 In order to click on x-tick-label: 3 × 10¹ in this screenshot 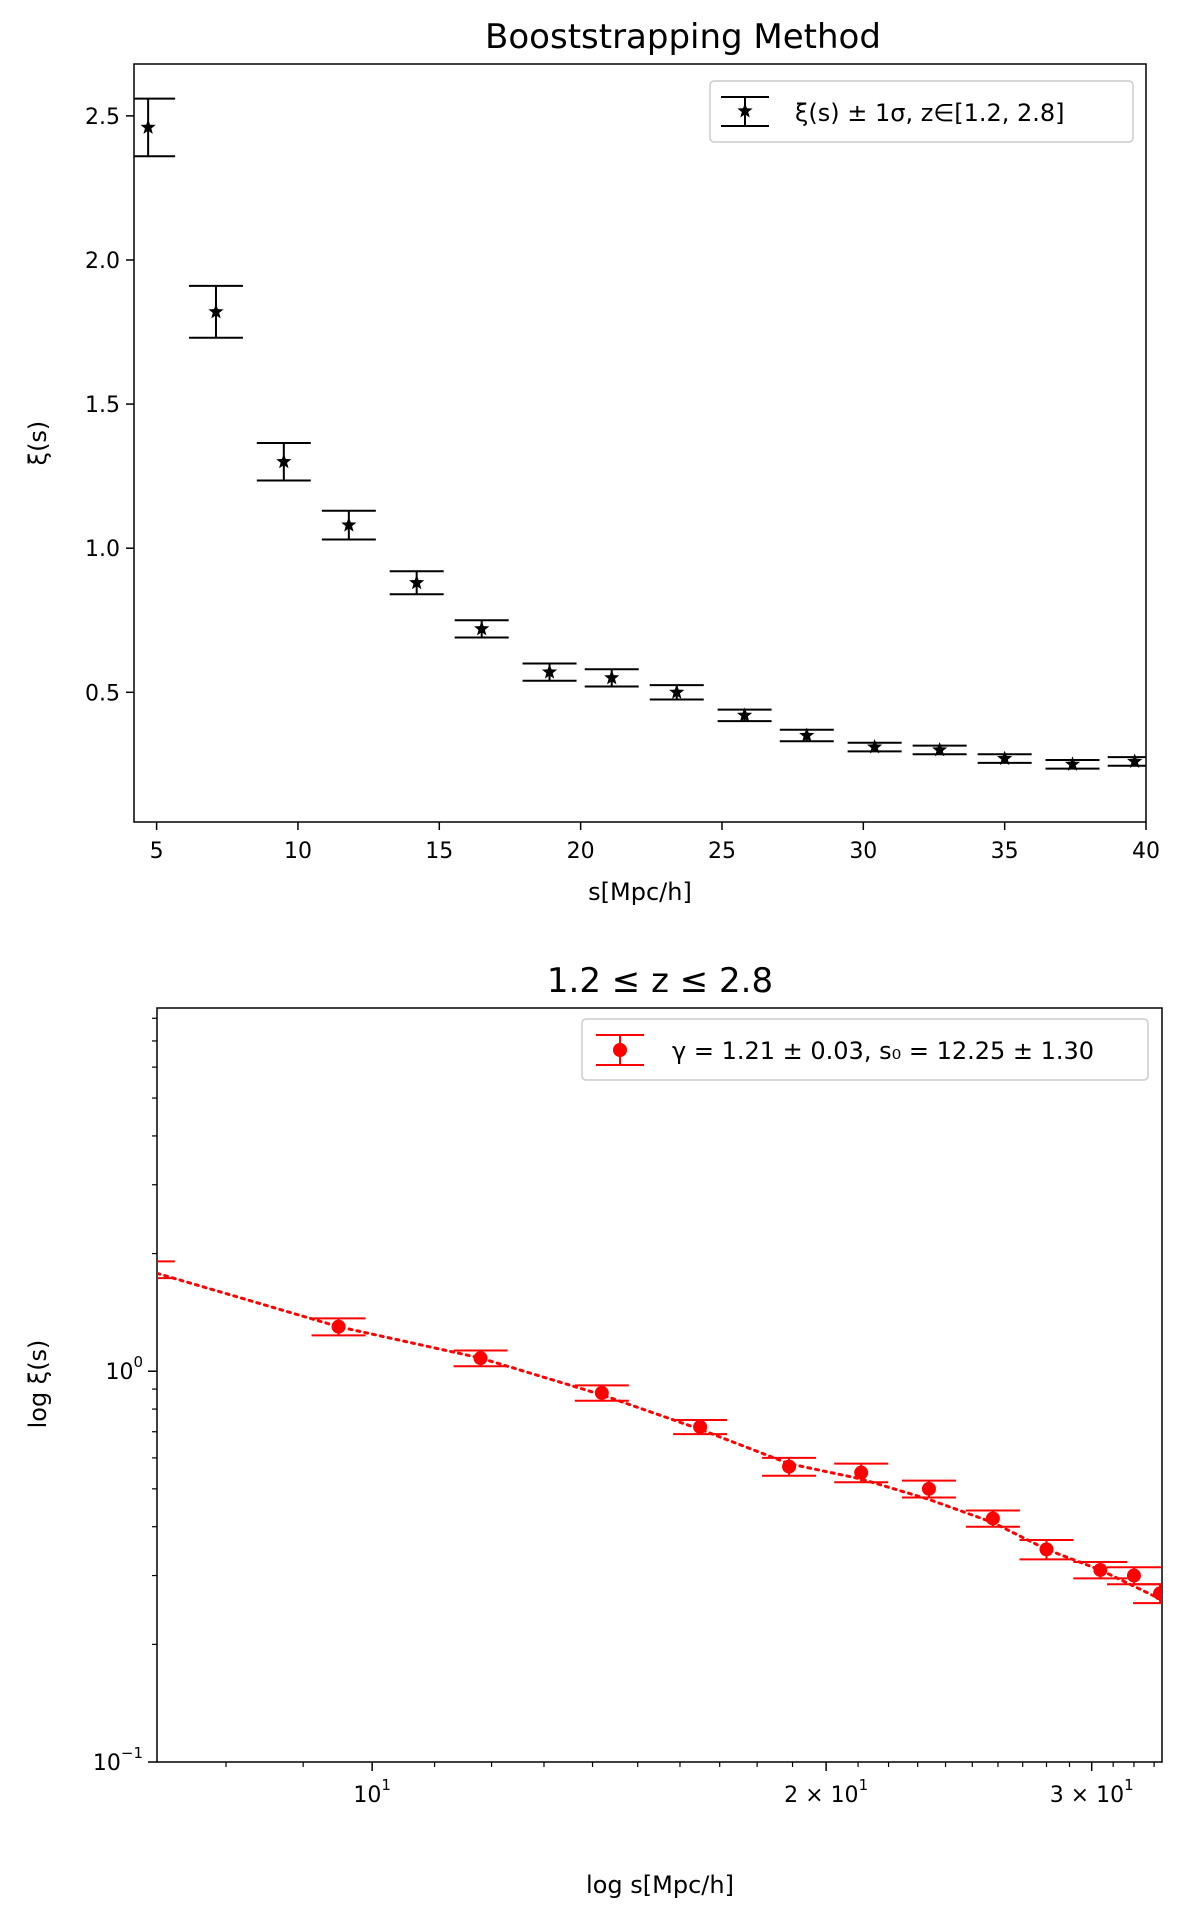, I will do `click(1092, 1792)`.